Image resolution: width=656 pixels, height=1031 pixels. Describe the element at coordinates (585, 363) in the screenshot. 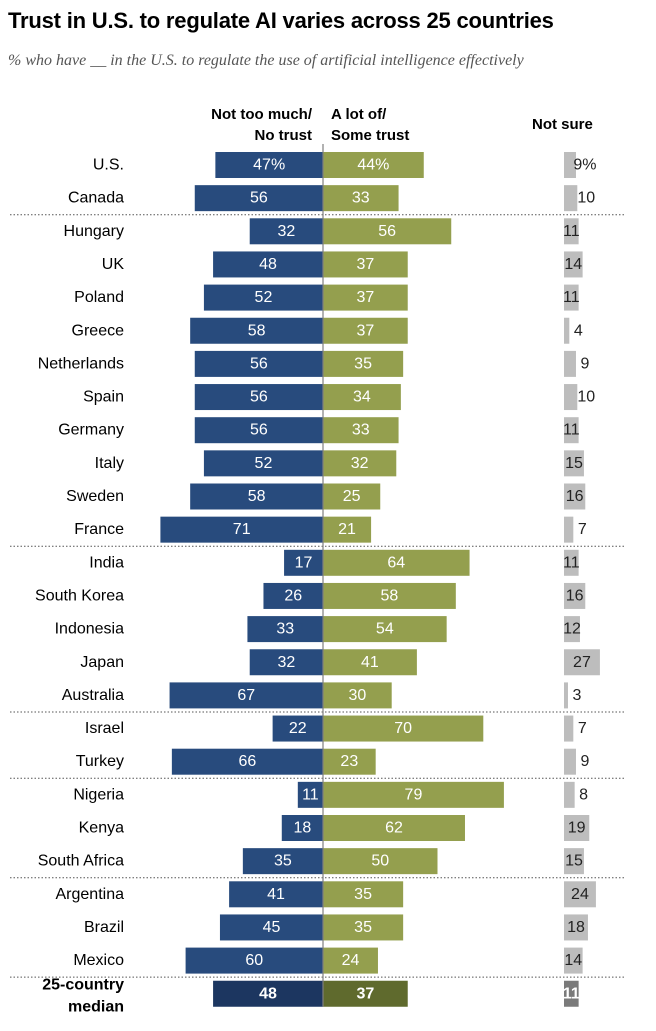

I see `value-not-sure-netherlands: 9` at that location.